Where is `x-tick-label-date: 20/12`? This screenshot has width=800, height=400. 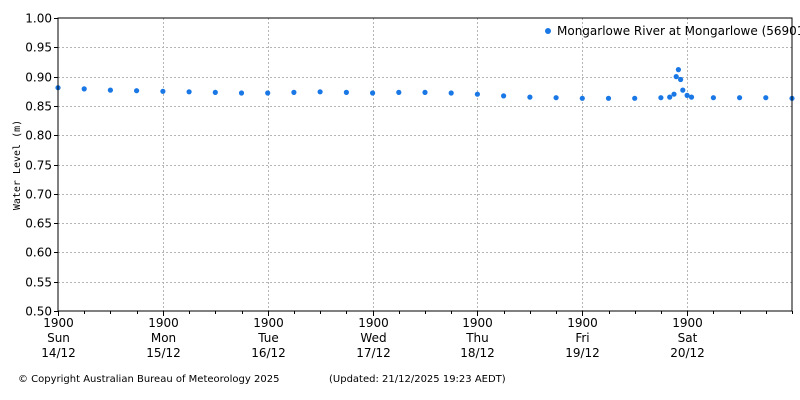
x-tick-label-date: 20/12 is located at coordinates (687, 353).